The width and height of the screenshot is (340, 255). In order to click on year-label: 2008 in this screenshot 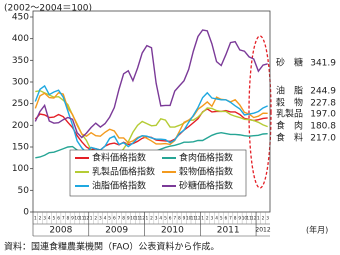, I will do `click(60, 231)`.